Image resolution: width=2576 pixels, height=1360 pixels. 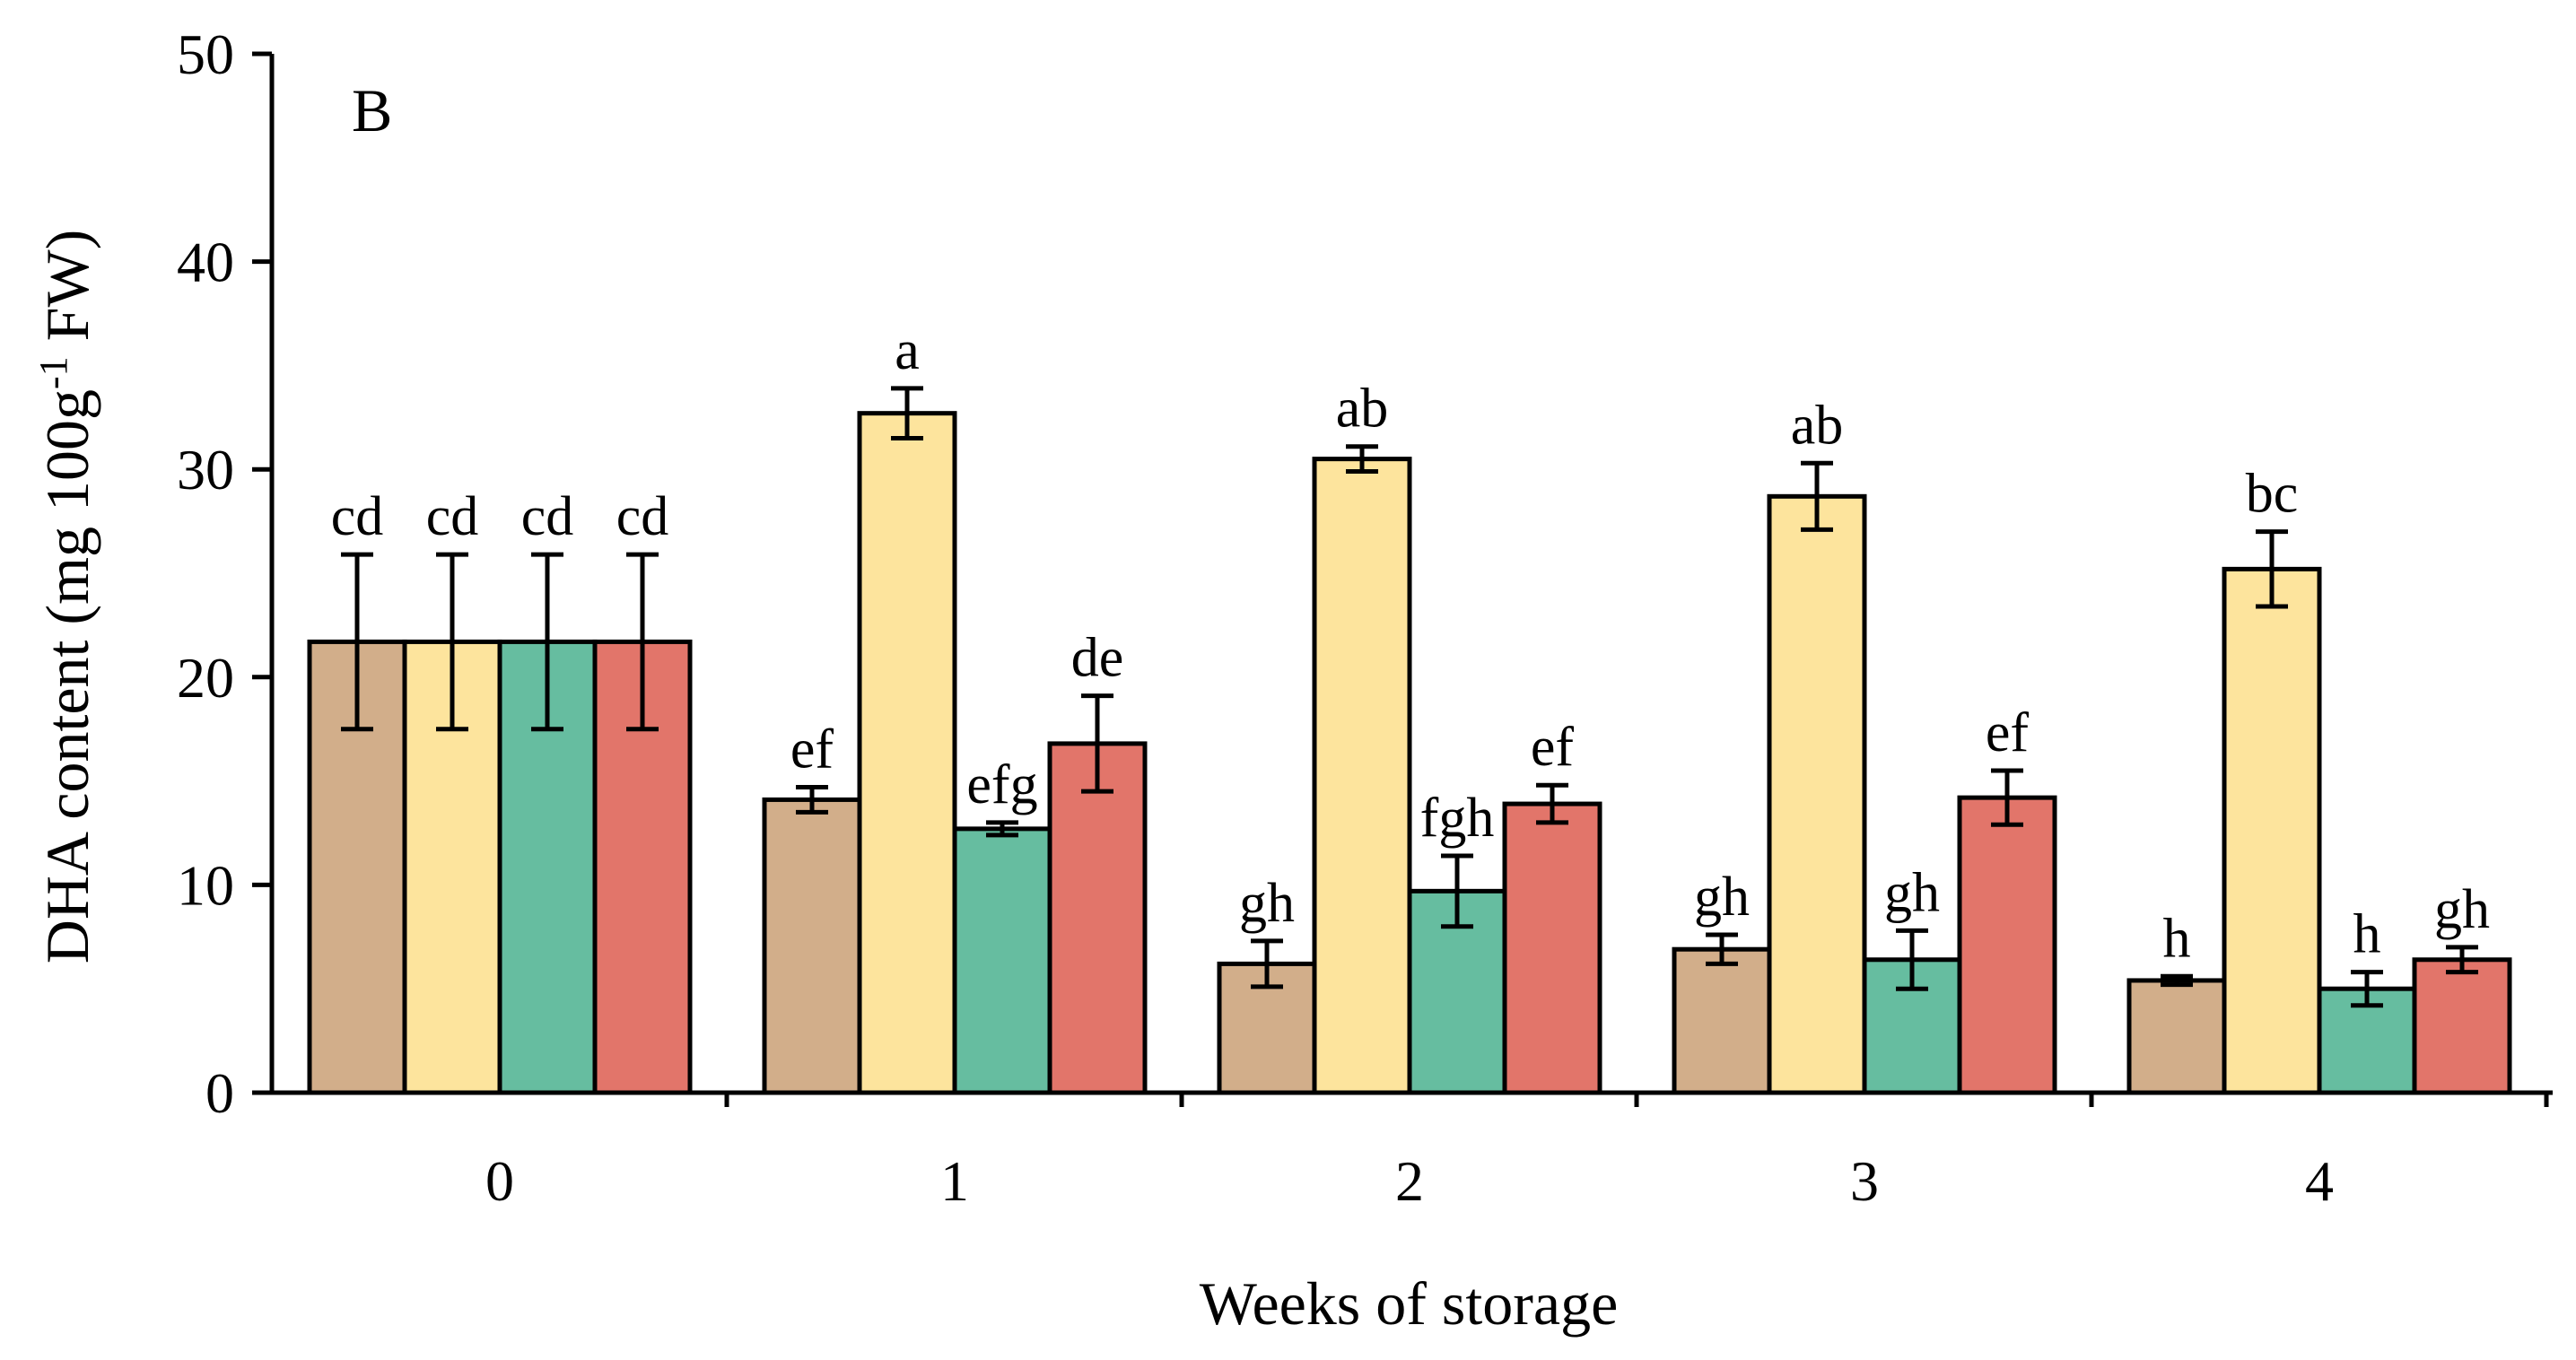 I want to click on x-axis-title: Weeks of storage, so click(x=1409, y=1303).